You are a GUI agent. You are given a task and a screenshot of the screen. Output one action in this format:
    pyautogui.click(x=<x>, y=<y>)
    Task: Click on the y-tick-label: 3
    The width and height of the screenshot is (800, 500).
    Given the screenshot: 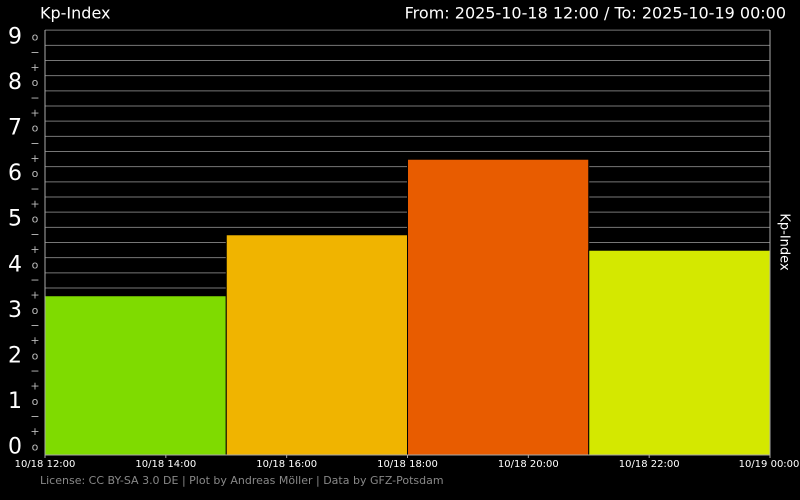 What is the action you would take?
    pyautogui.click(x=15, y=310)
    